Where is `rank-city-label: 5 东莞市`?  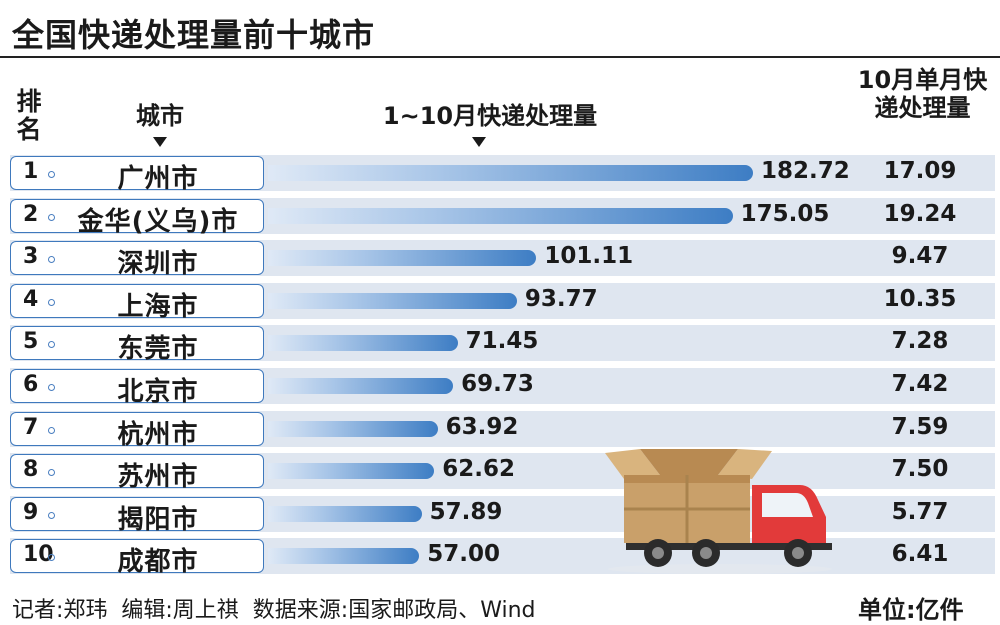 rank-city-label: 5 东莞市 is located at coordinates (137, 345).